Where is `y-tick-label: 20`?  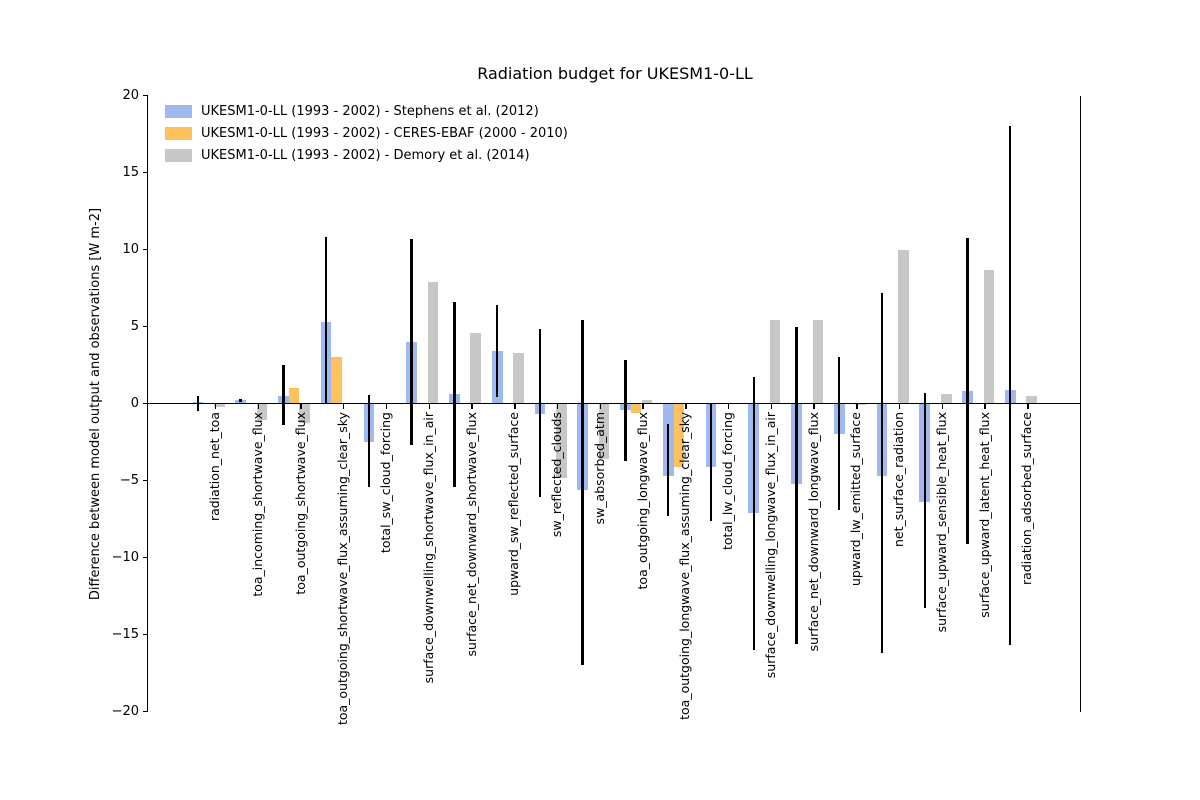 y-tick-label: 20 is located at coordinates (130, 95).